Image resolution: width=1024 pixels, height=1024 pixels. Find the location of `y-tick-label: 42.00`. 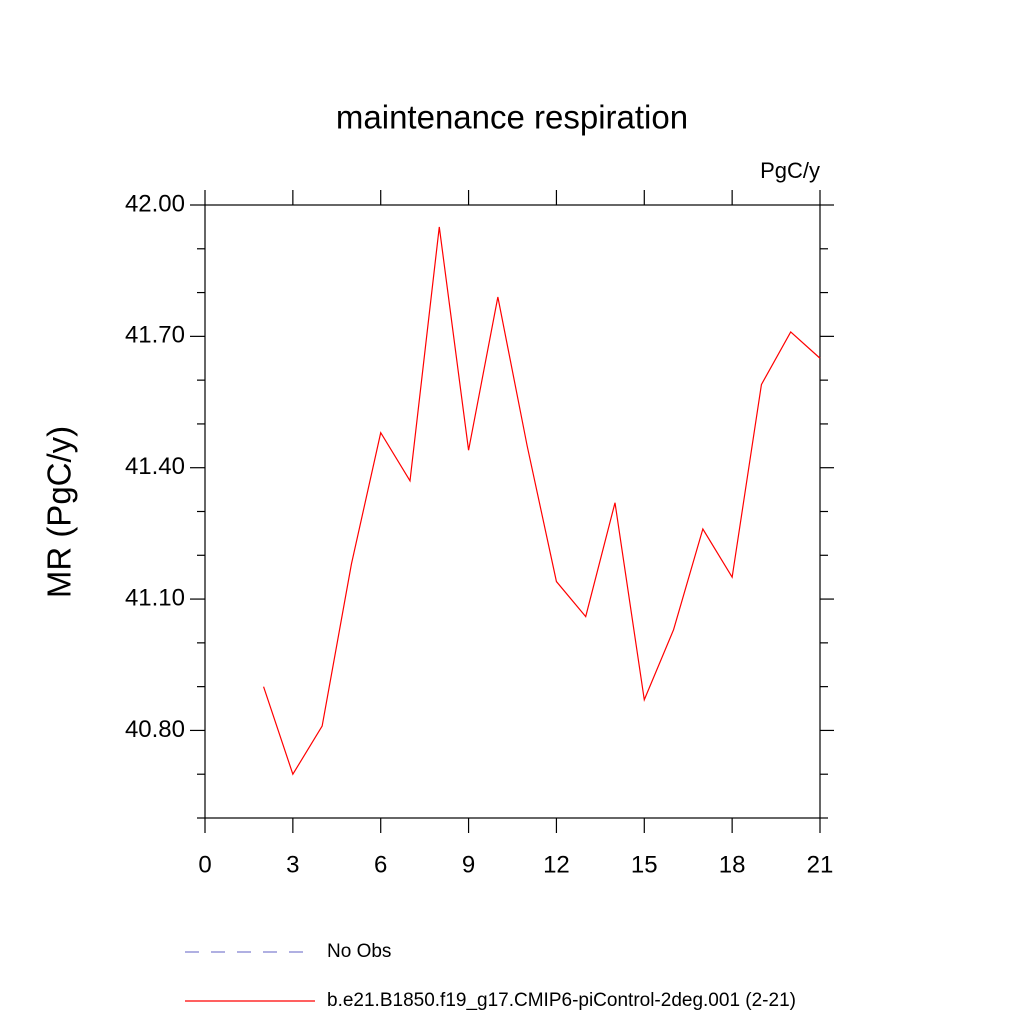

y-tick-label: 42.00 is located at coordinates (155, 203).